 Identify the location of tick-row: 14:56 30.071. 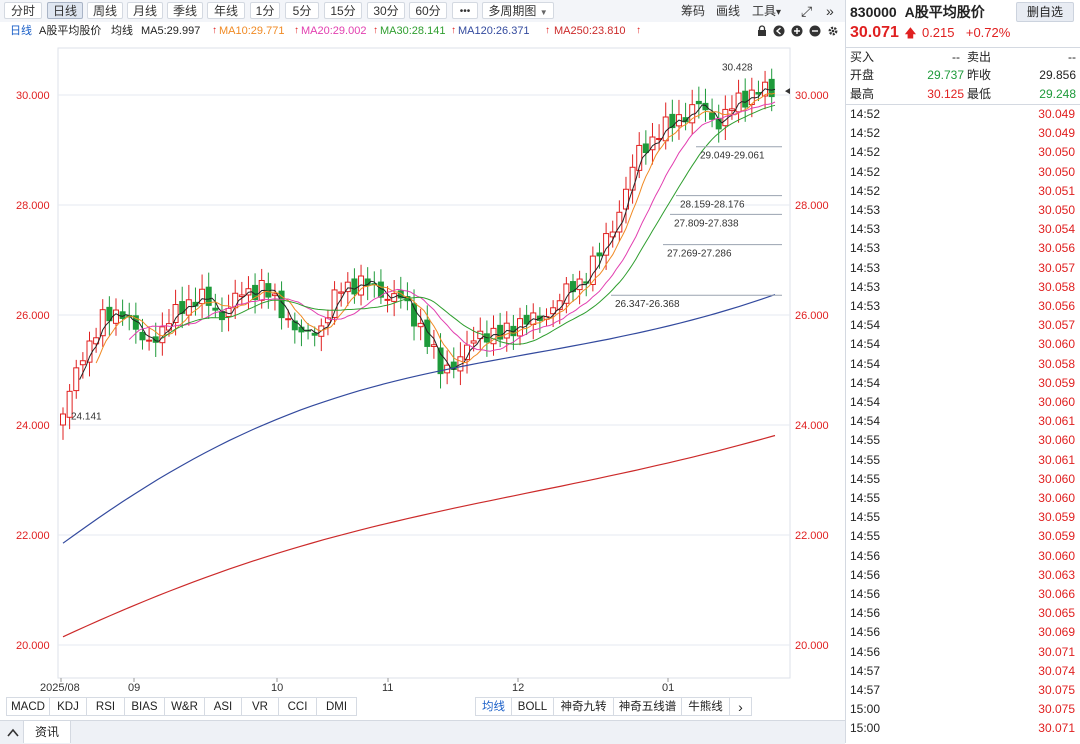
(963, 652).